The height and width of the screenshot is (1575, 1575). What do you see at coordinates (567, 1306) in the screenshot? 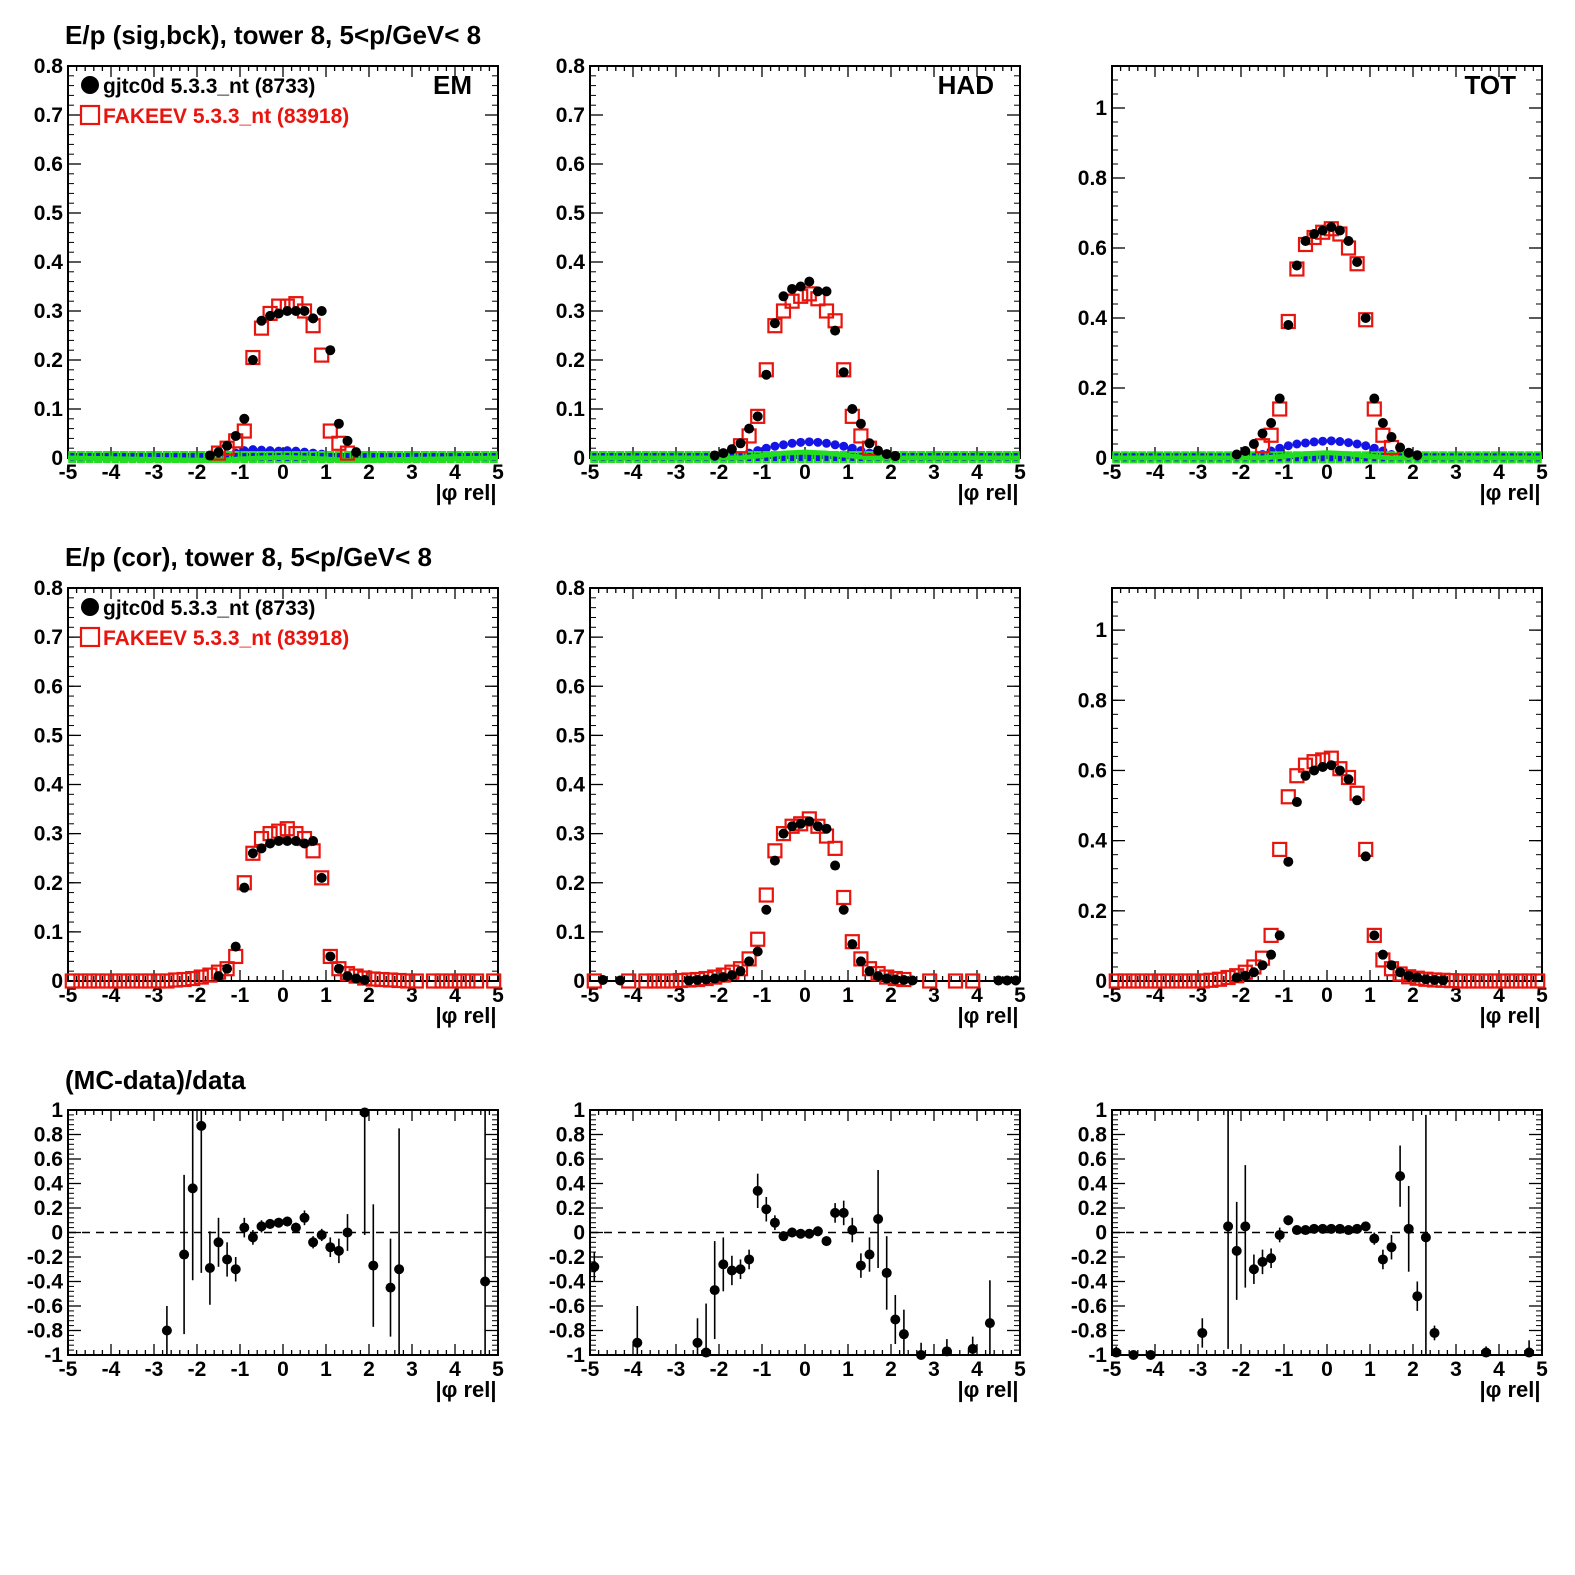
I see `y-tick-label: -0.6` at bounding box center [567, 1306].